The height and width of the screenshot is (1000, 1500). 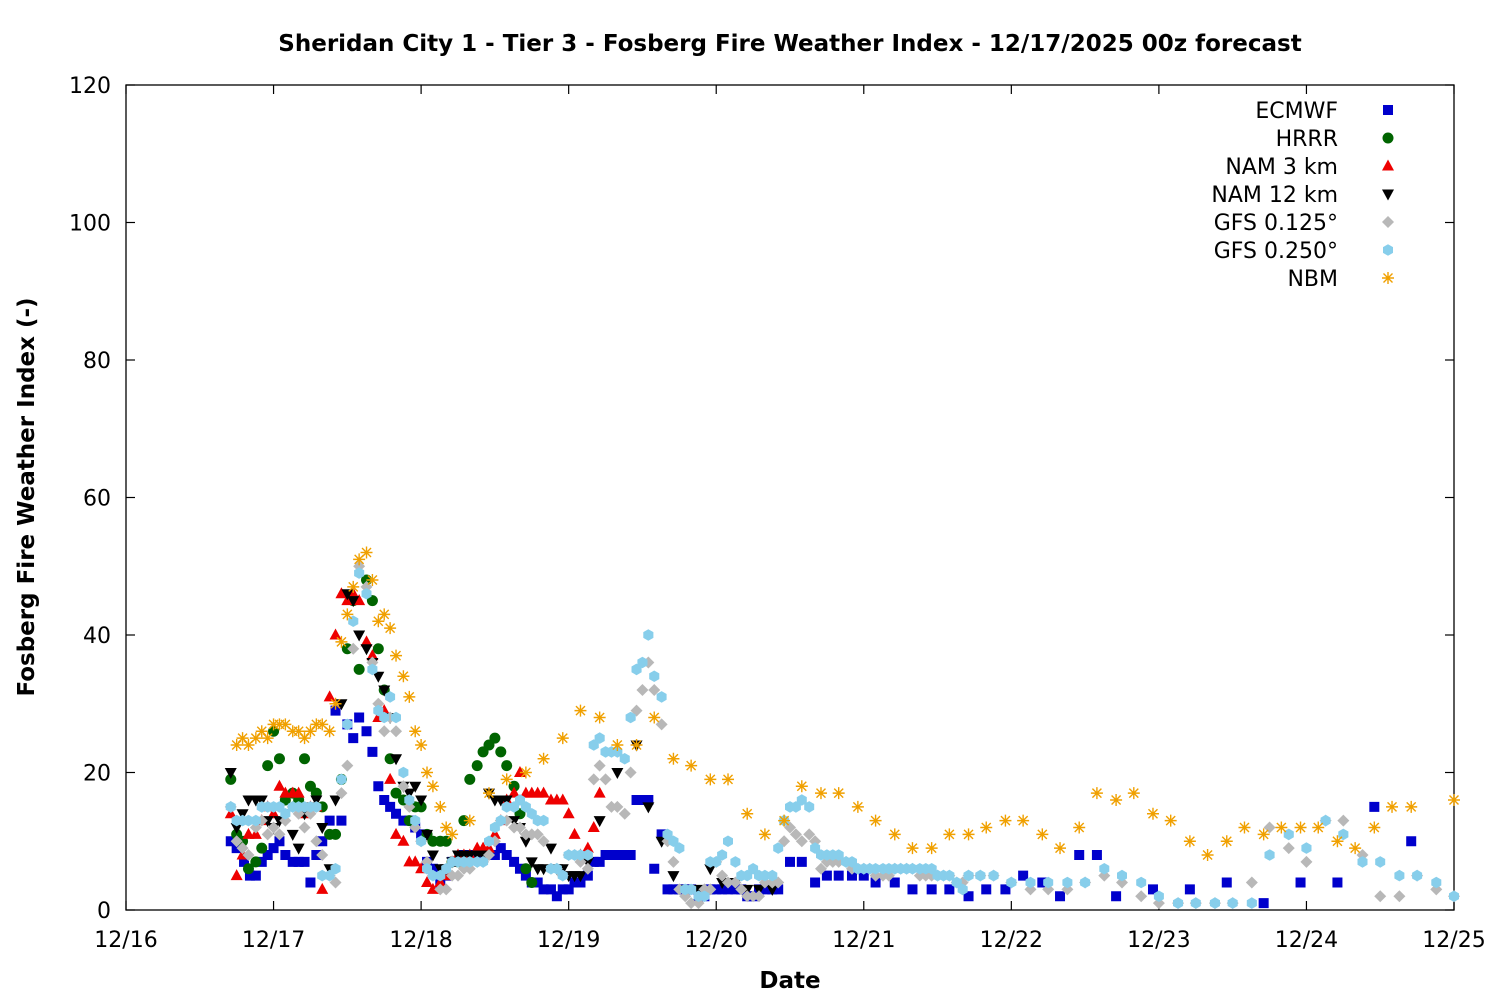 I want to click on x-tick-label: 12/21, so click(x=863, y=940).